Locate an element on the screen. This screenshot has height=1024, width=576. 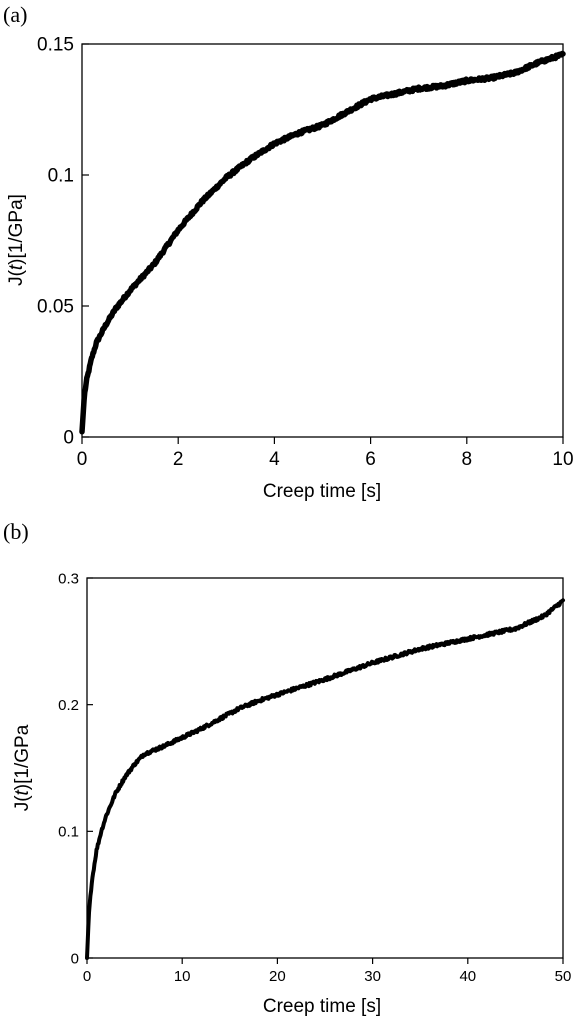
x-tick-label-b-0: 0 is located at coordinates (87, 976).